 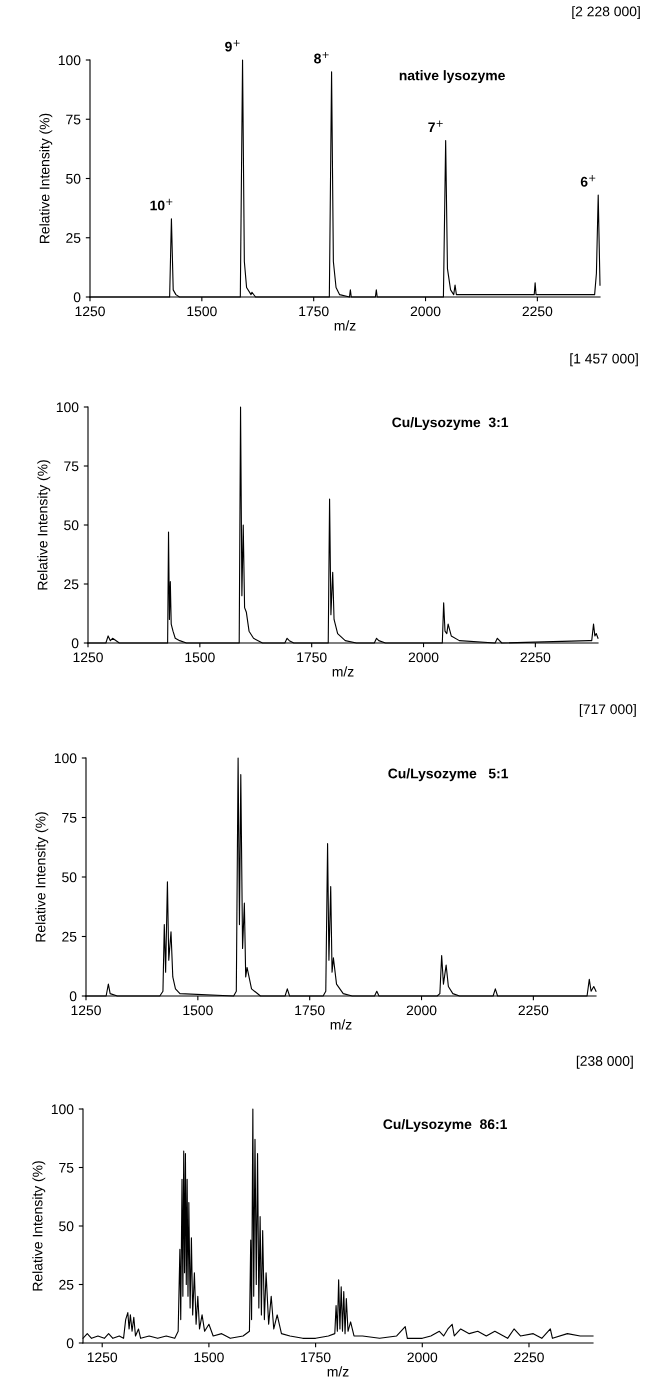 What do you see at coordinates (161, 204) in the screenshot?
I see `annotation: 10$^{+}$` at bounding box center [161, 204].